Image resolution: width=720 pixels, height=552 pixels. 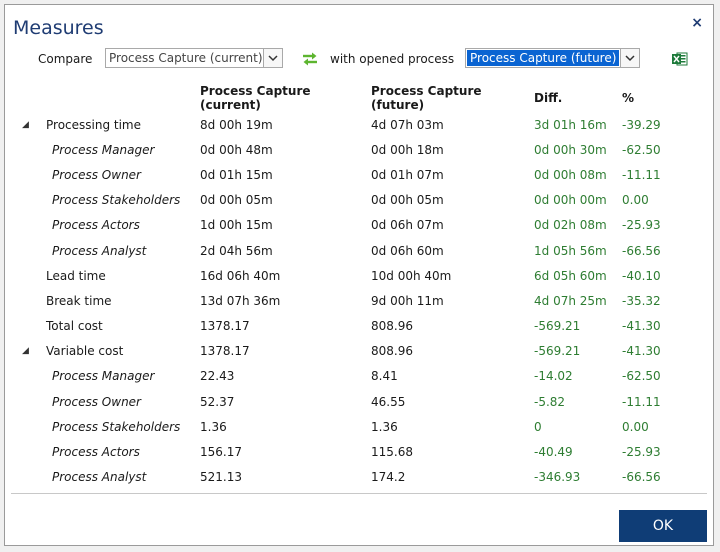 What do you see at coordinates (641, 250) in the screenshot?
I see `pct-value: -66.56` at bounding box center [641, 250].